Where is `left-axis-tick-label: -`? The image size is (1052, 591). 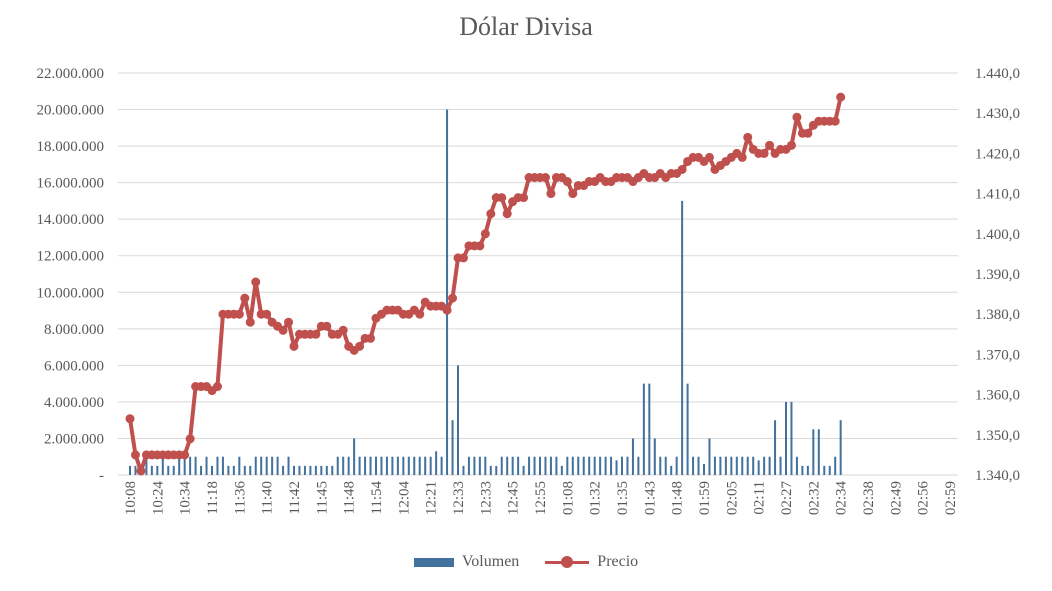
left-axis-tick-label: - is located at coordinates (101, 476).